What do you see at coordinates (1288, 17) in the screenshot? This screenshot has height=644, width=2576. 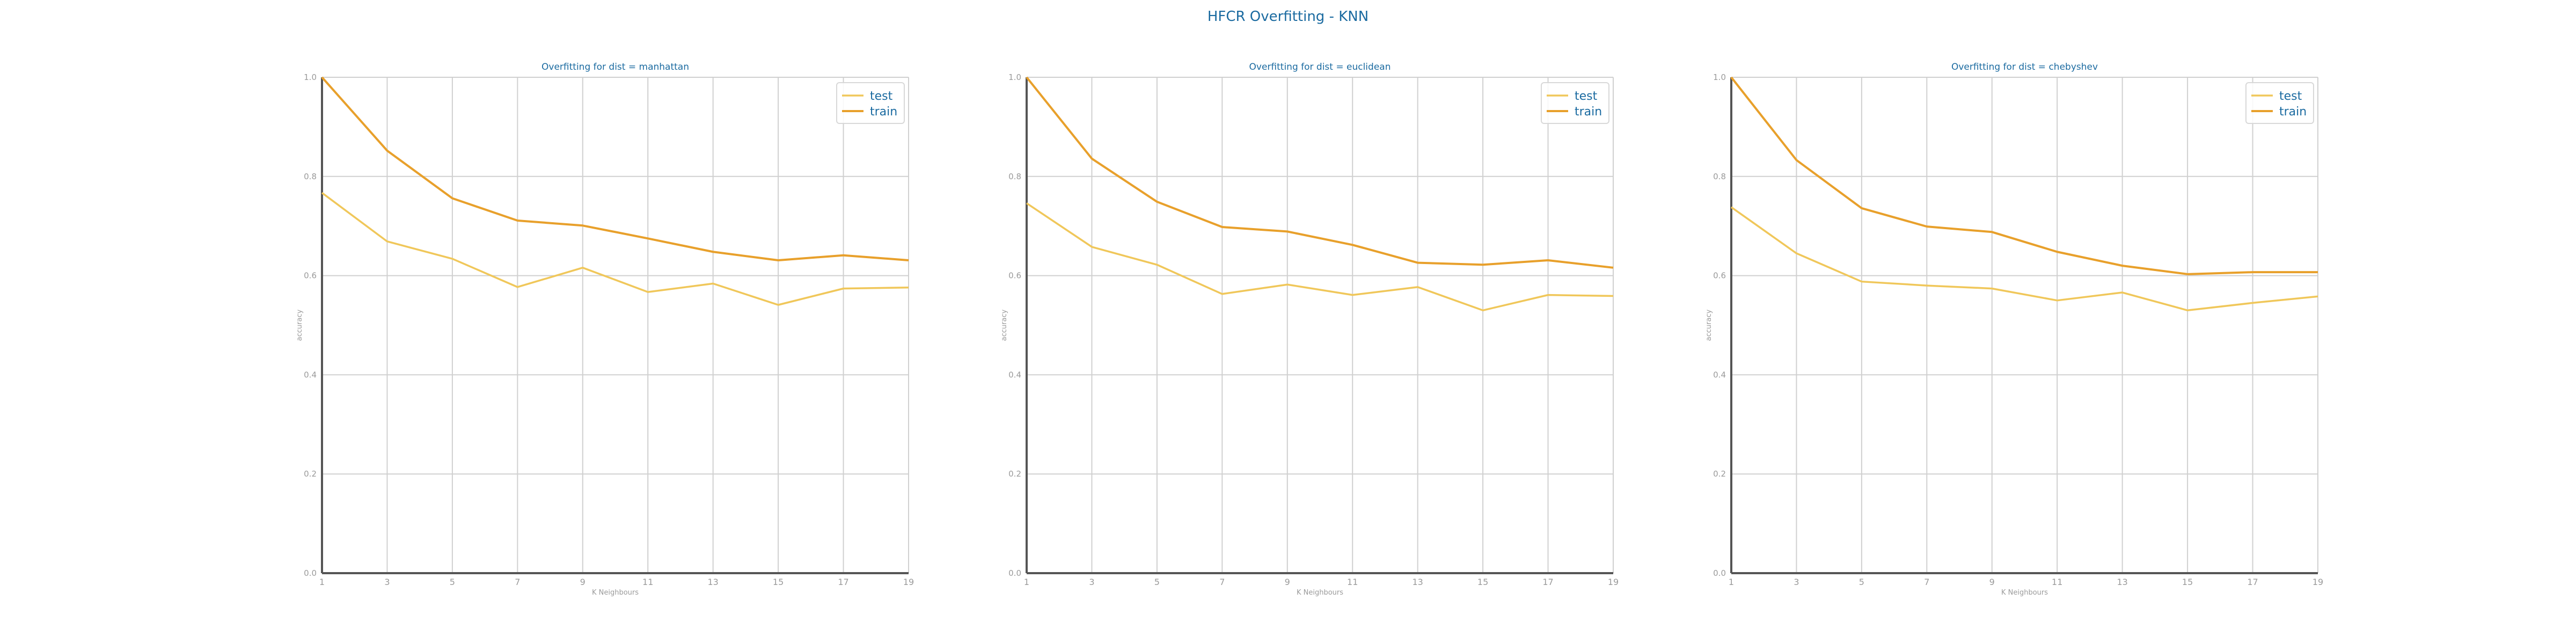 I see `figure-title: HFCR Overfitting - KNN` at bounding box center [1288, 17].